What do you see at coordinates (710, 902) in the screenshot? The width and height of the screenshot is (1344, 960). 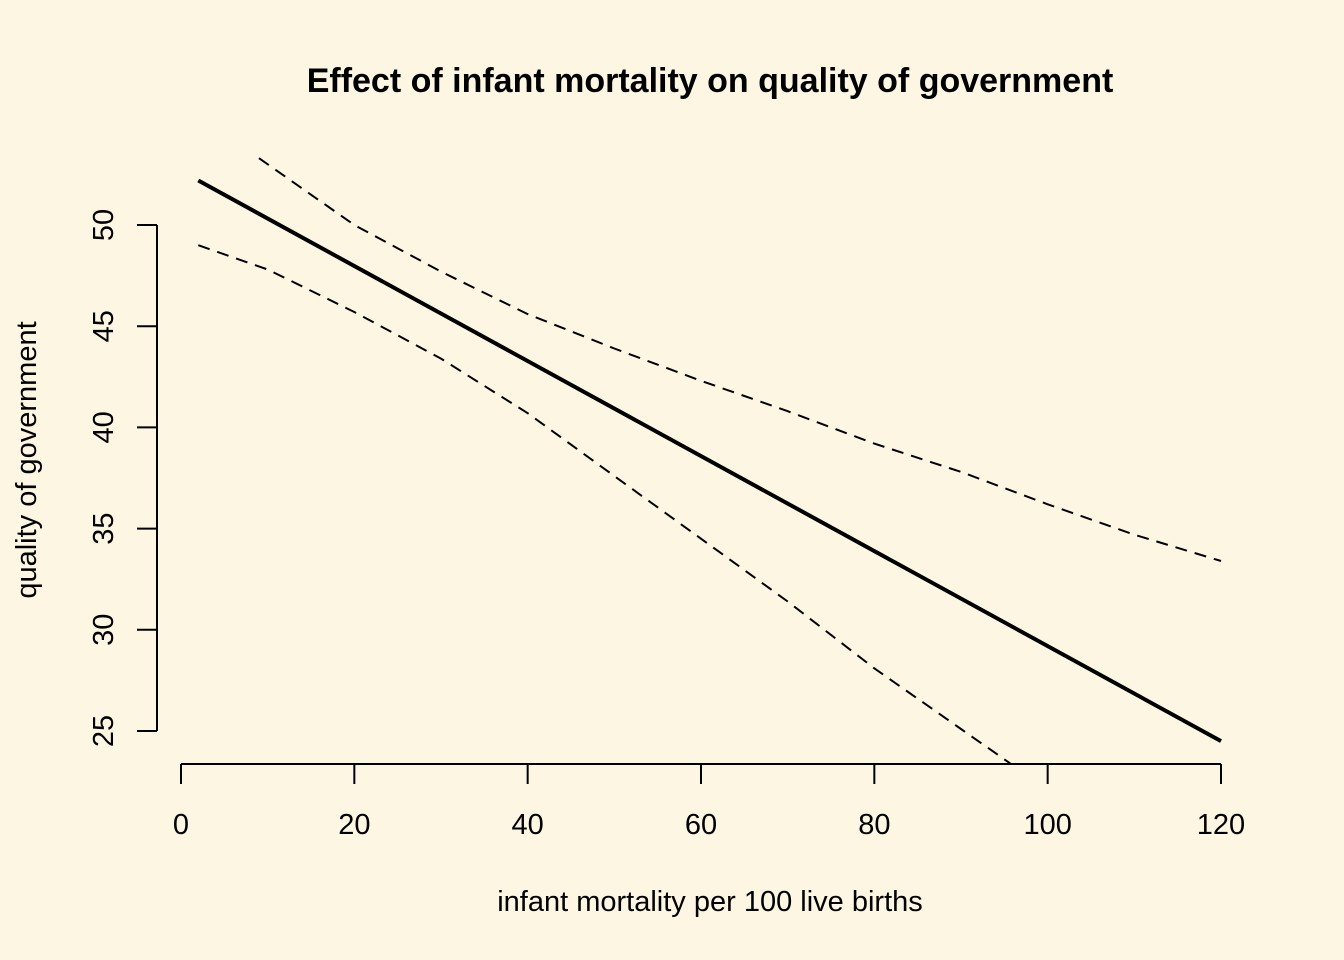 I see `x-axis-label: infant mortality per 100 live births` at bounding box center [710, 902].